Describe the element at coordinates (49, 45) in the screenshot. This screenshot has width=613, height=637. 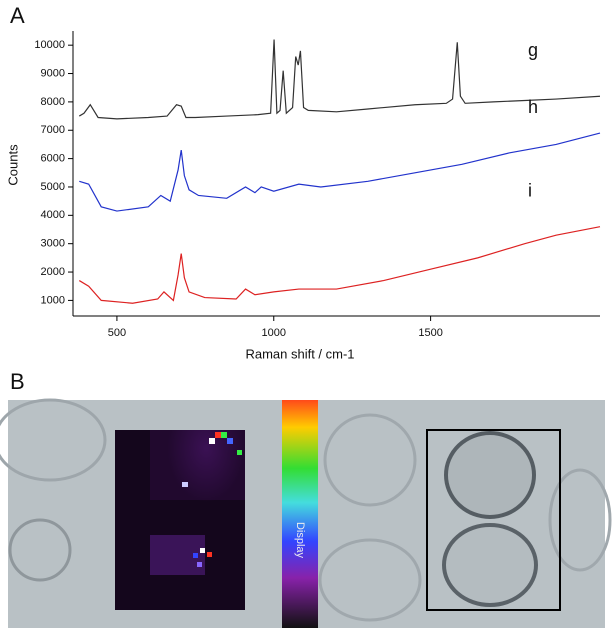
I see `y-tick-label: 10000` at that location.